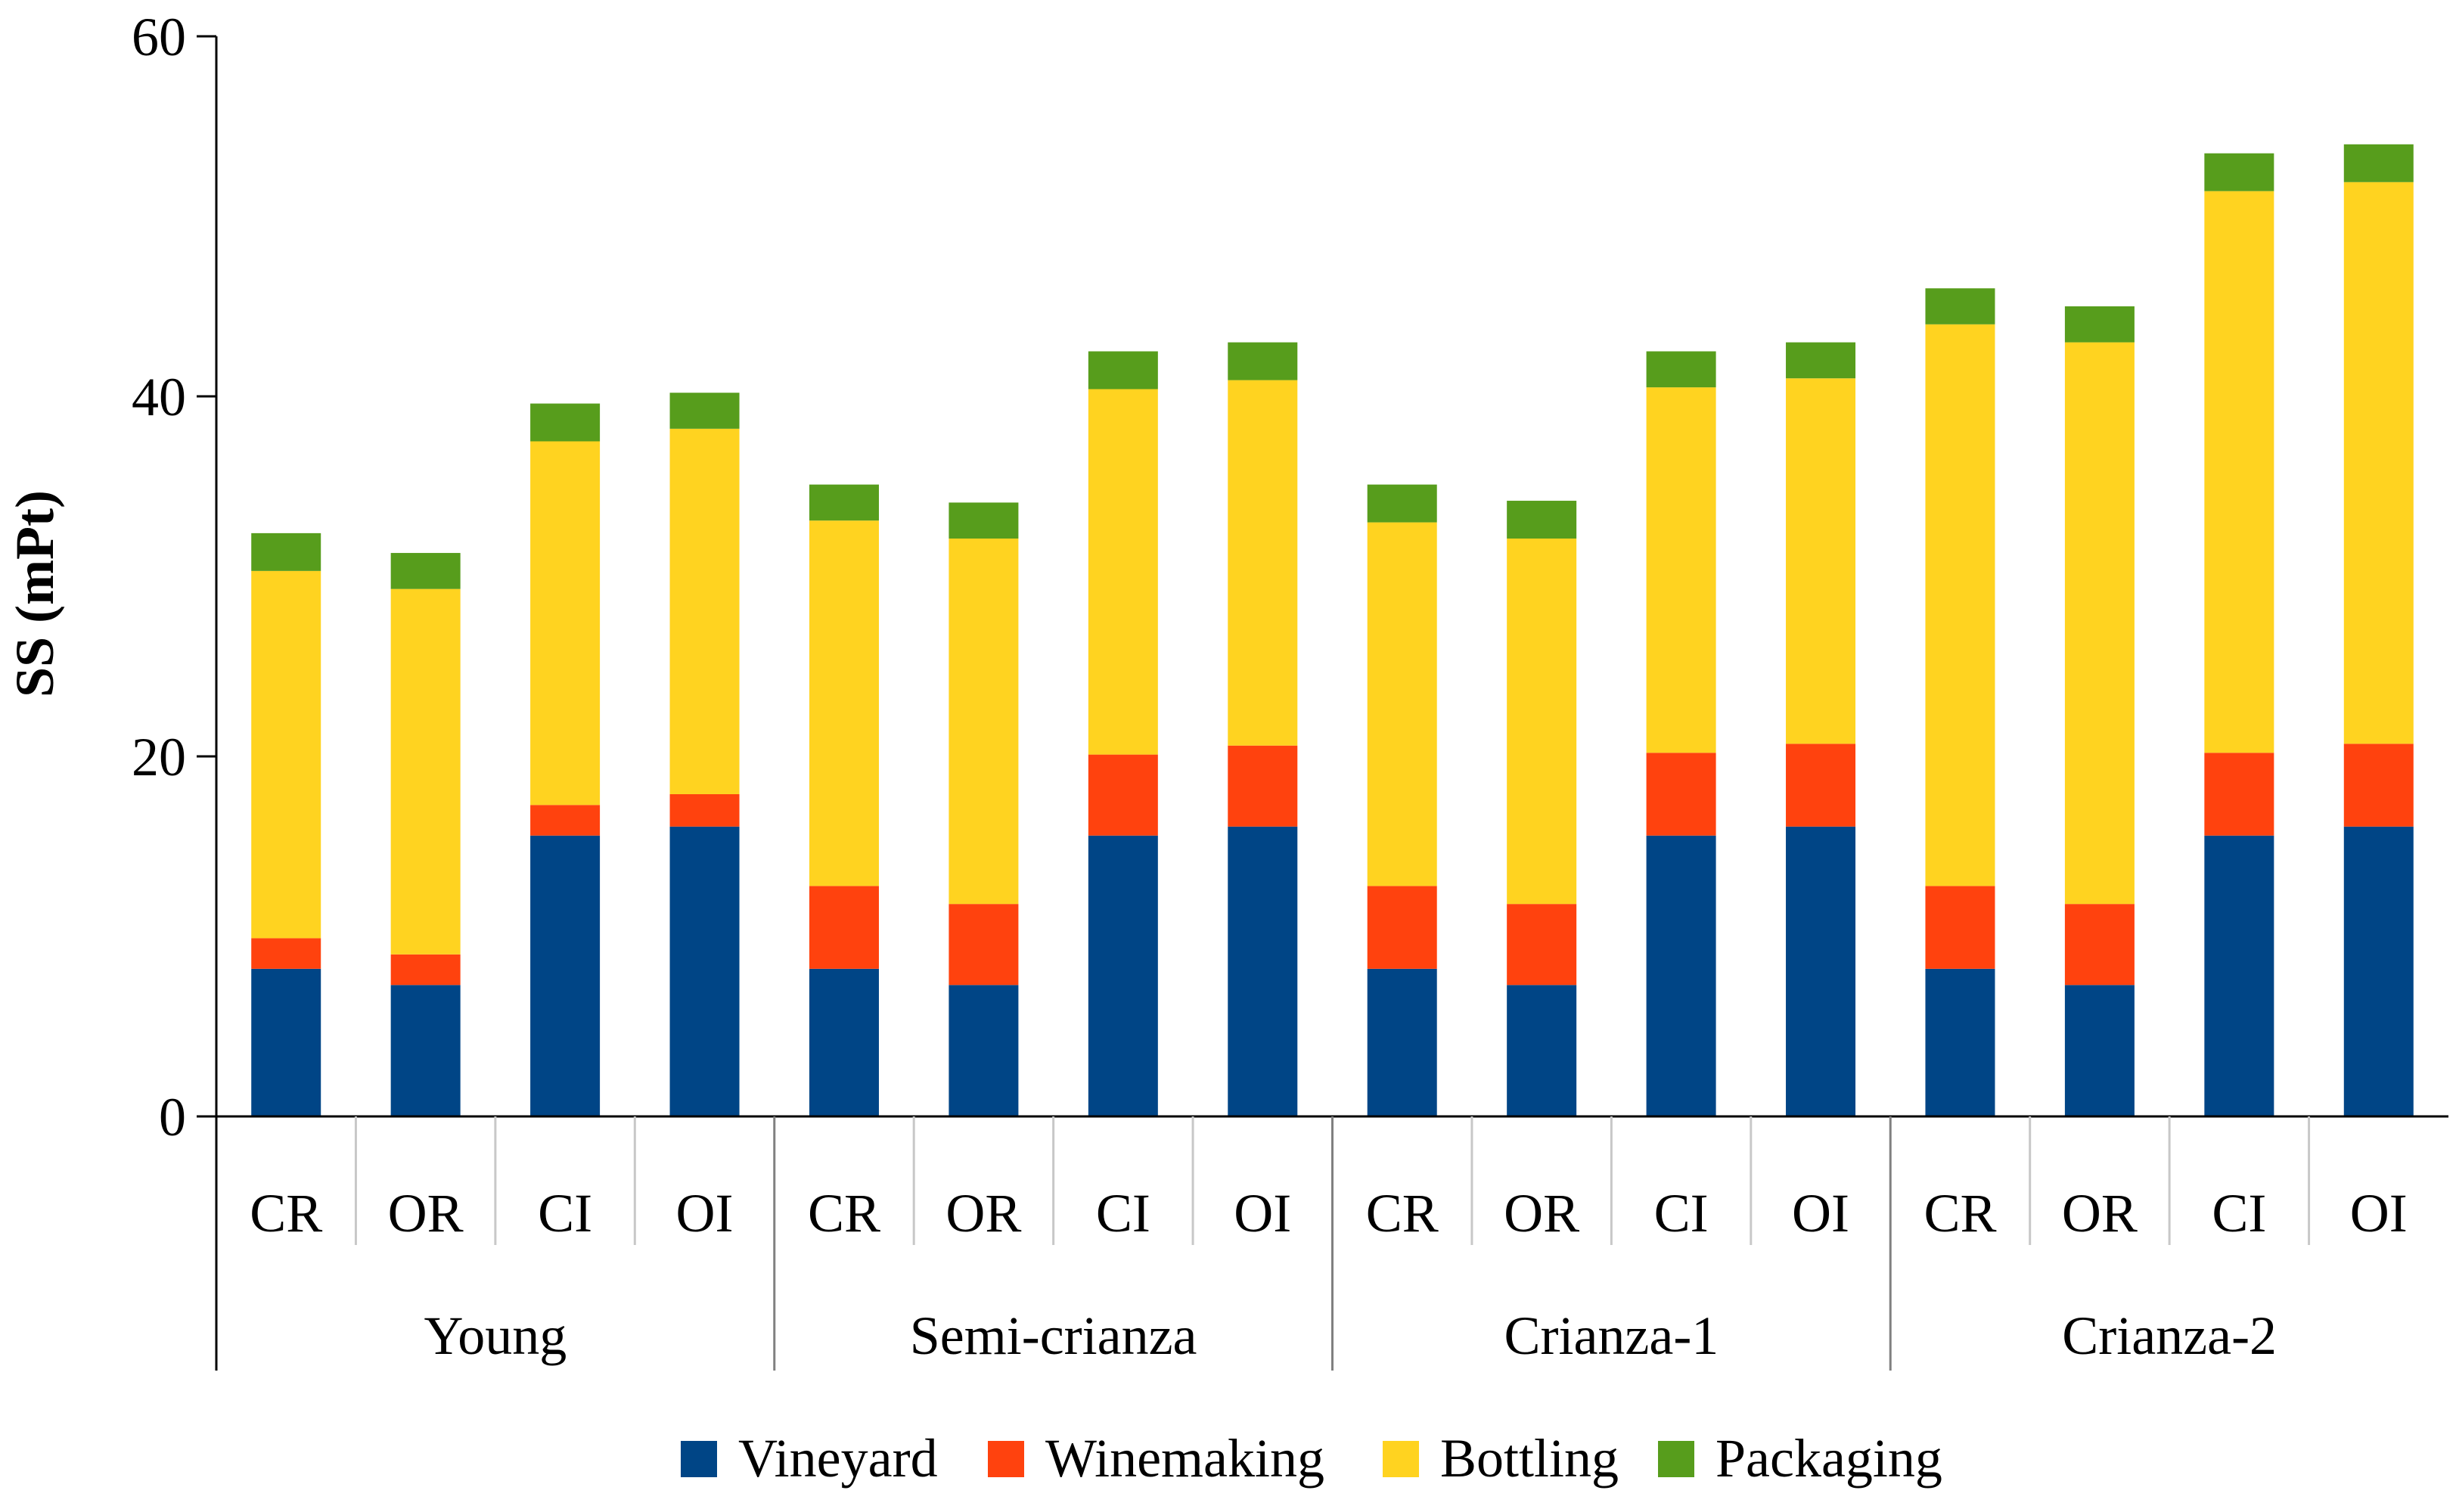 Image resolution: width=2456 pixels, height=1512 pixels. What do you see at coordinates (496, 1336) in the screenshot?
I see `x-group-label: Young` at bounding box center [496, 1336].